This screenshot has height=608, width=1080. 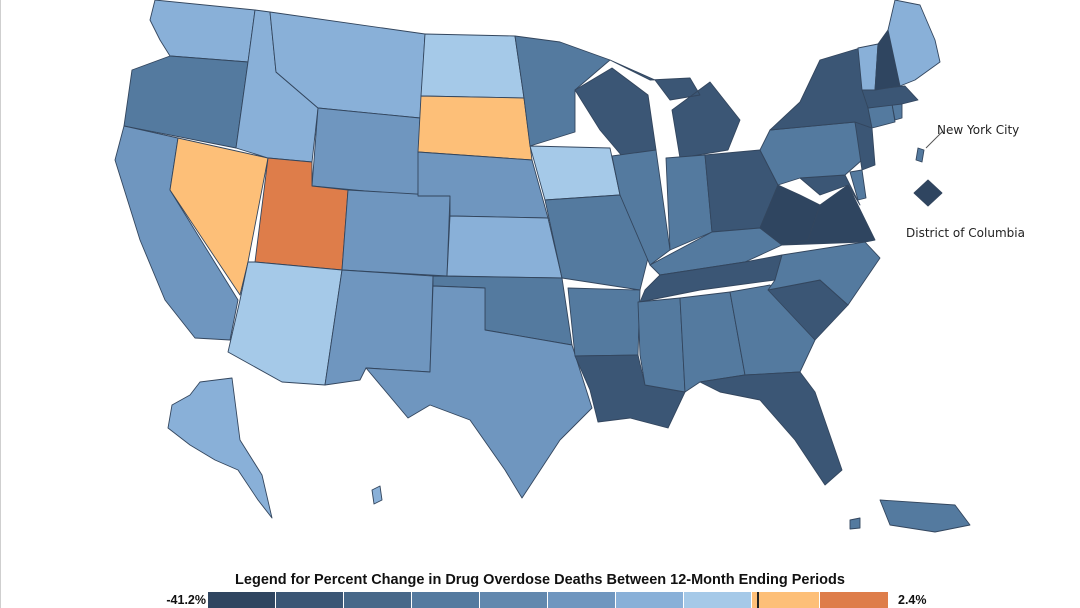 What do you see at coordinates (661, 345) in the screenshot?
I see `state-mississippi` at bounding box center [661, 345].